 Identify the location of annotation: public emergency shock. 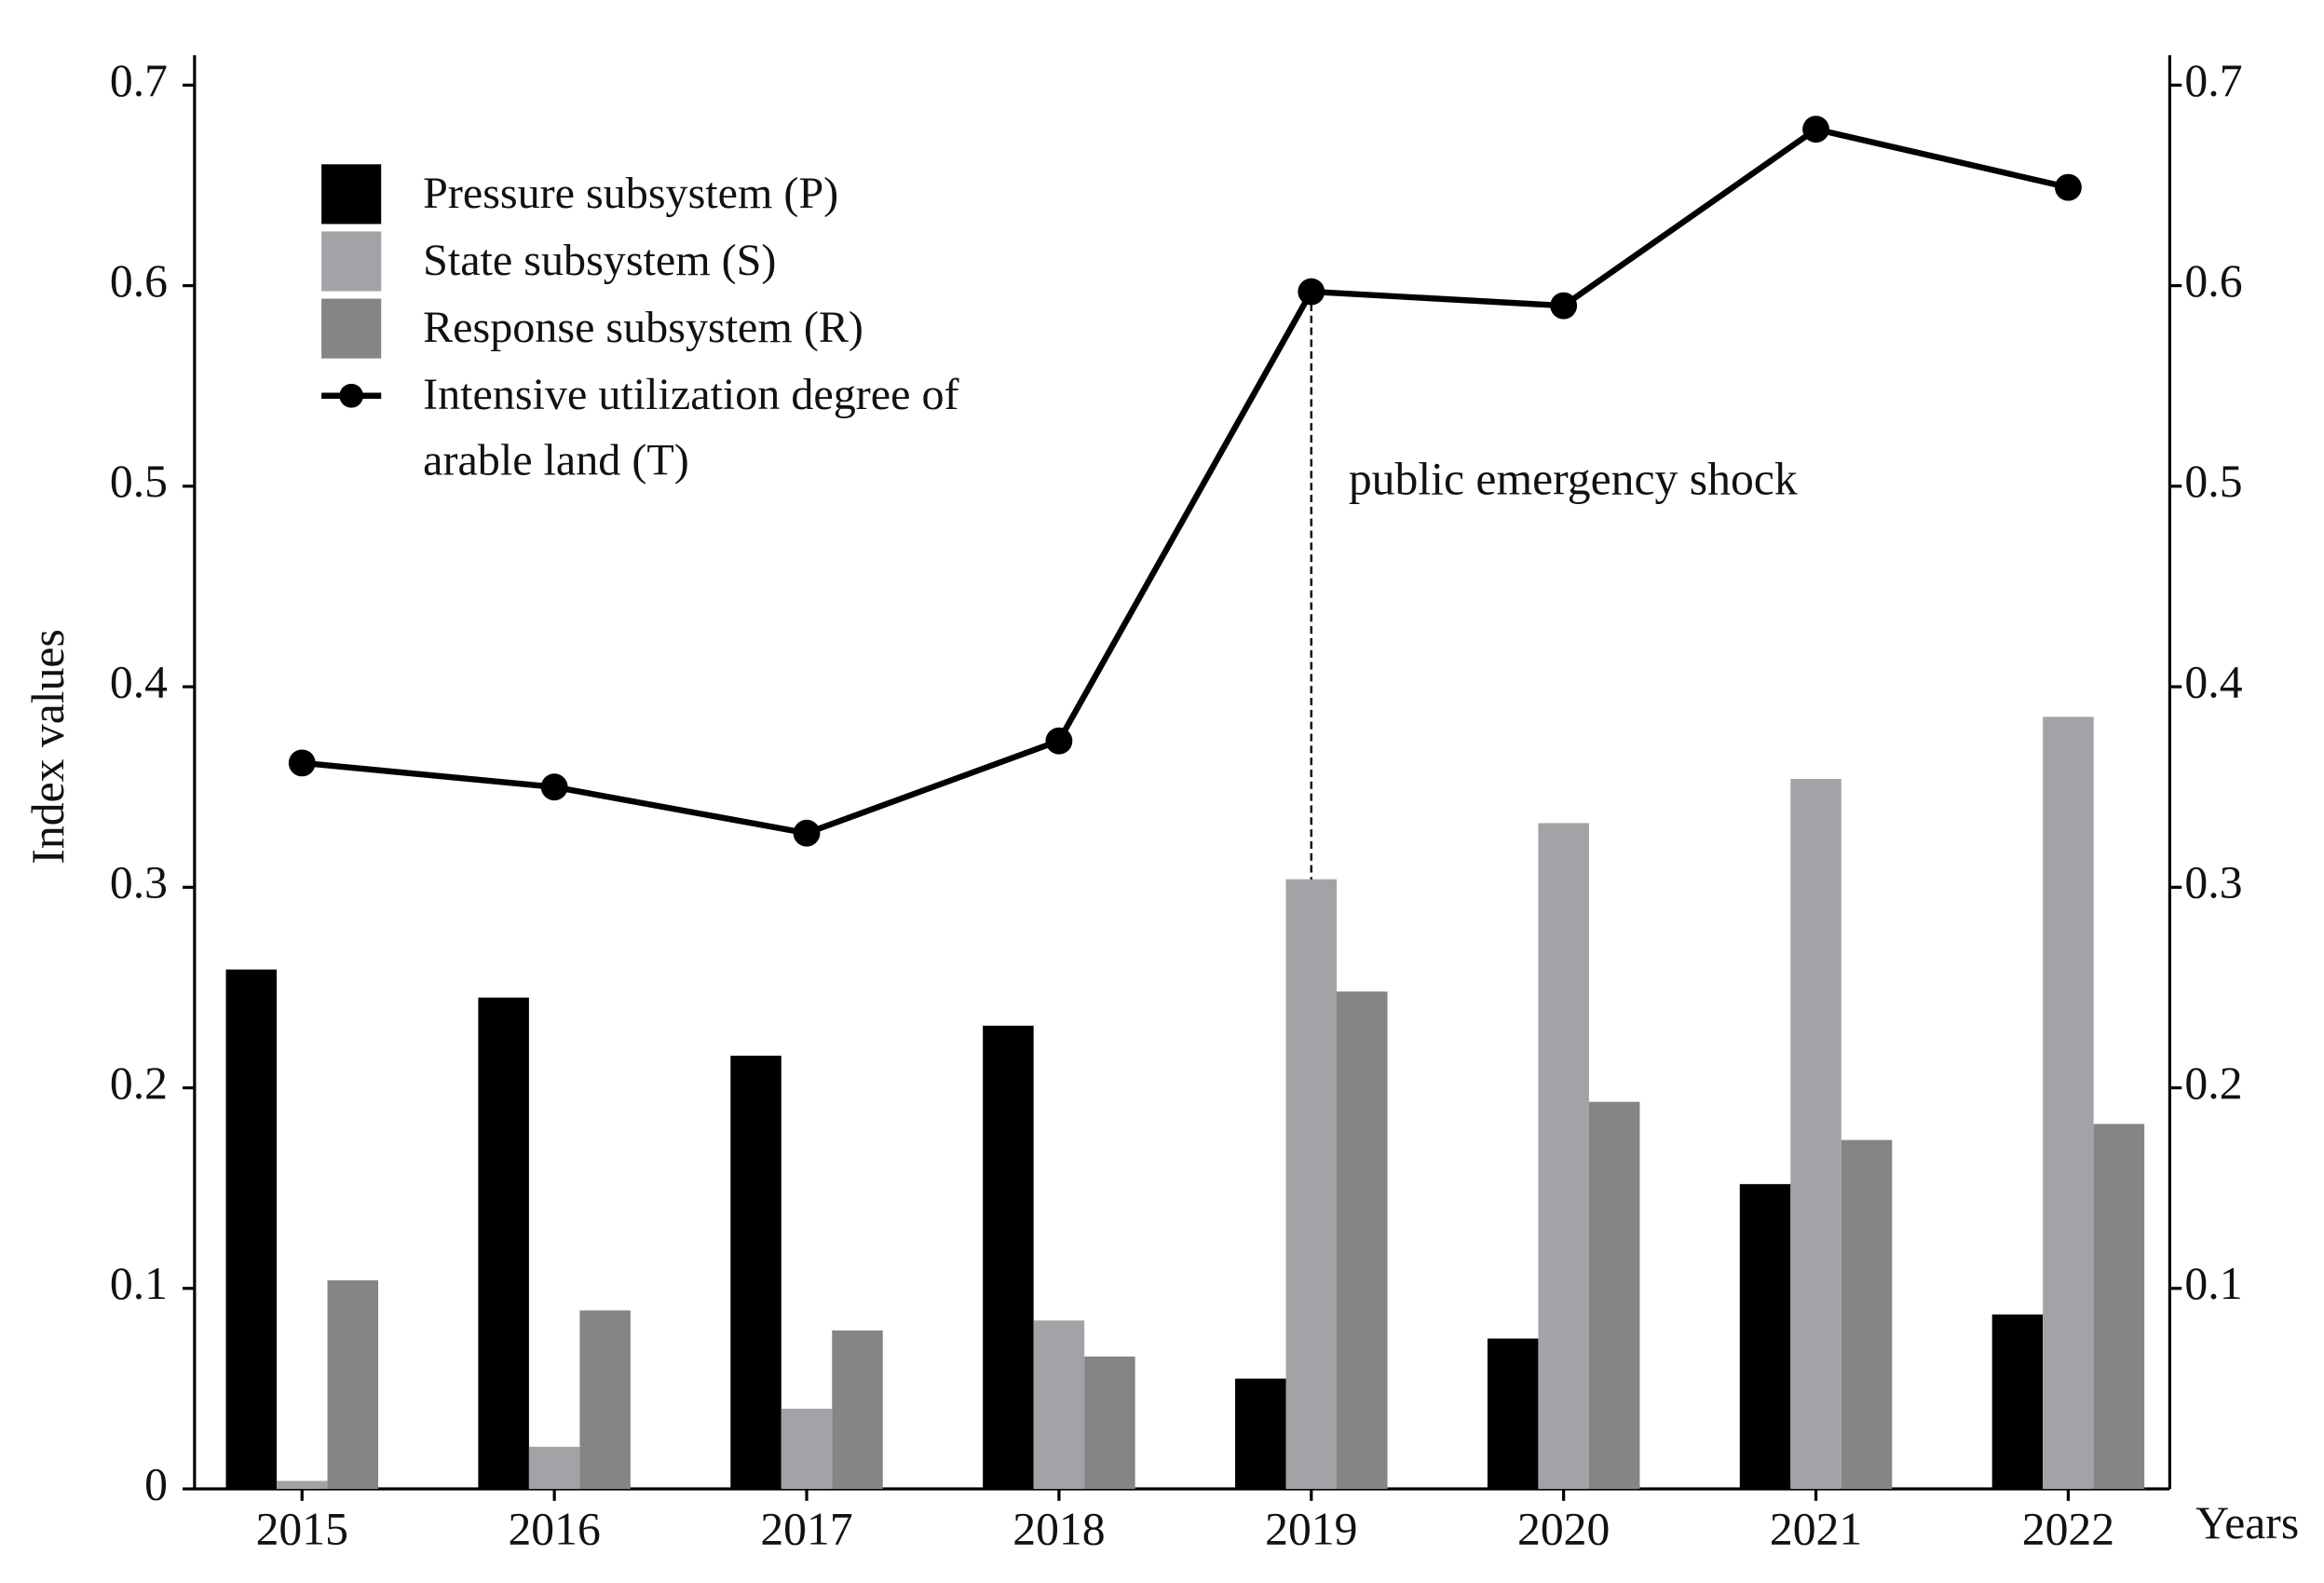
(1573, 479).